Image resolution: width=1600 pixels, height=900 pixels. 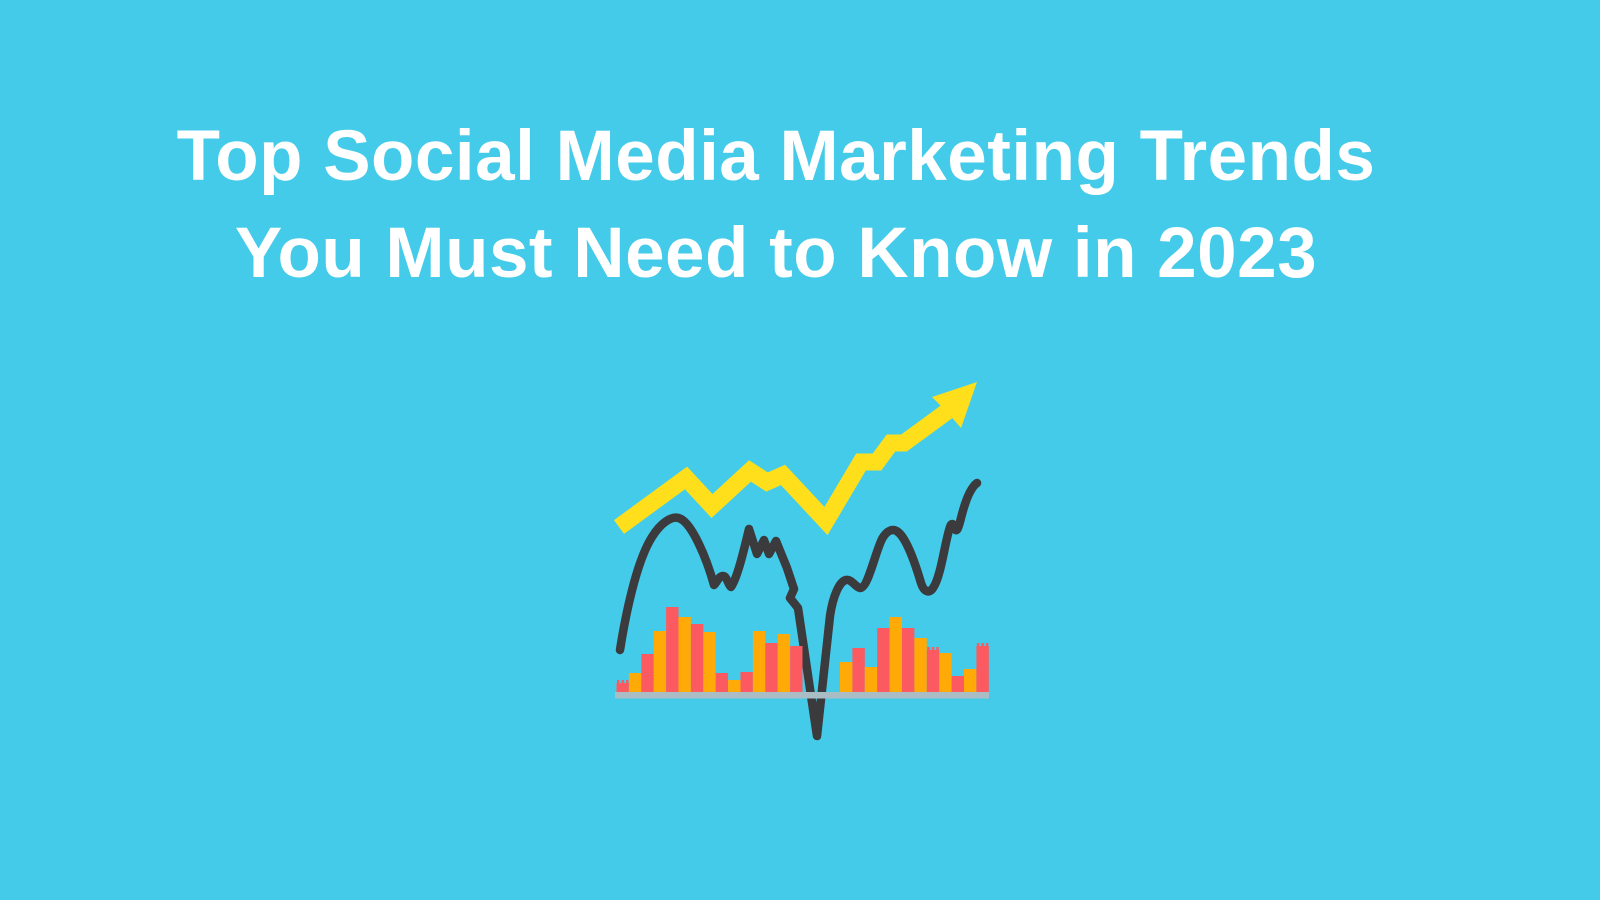 What do you see at coordinates (784, 469) in the screenshot?
I see `trend-arrow-shaft` at bounding box center [784, 469].